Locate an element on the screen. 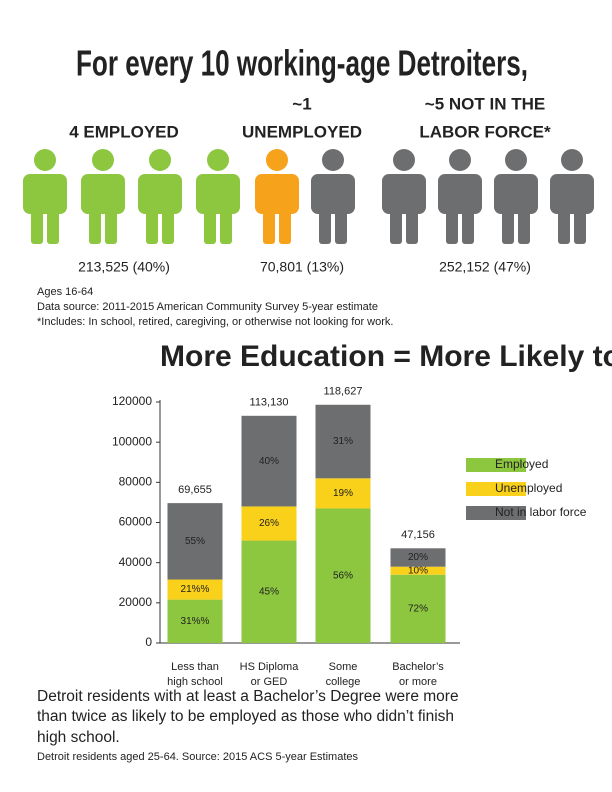  legend-label: Unemployed is located at coordinates (528, 488).